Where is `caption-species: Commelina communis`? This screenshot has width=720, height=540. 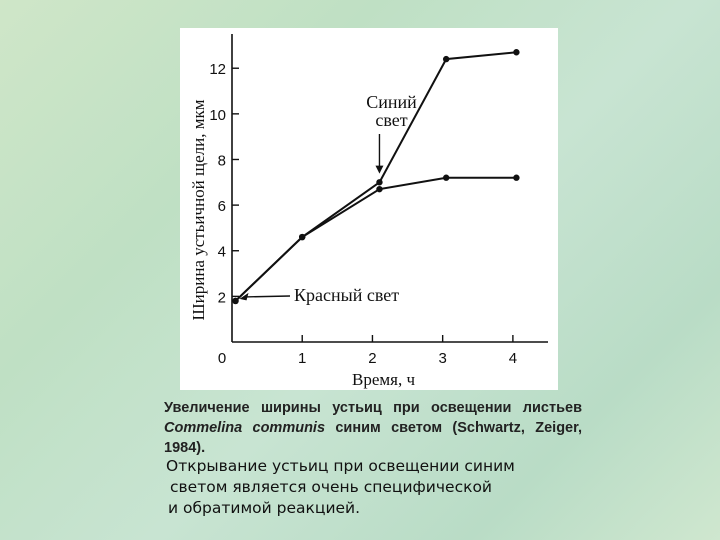 caption-species: Commelina communis is located at coordinates (245, 428).